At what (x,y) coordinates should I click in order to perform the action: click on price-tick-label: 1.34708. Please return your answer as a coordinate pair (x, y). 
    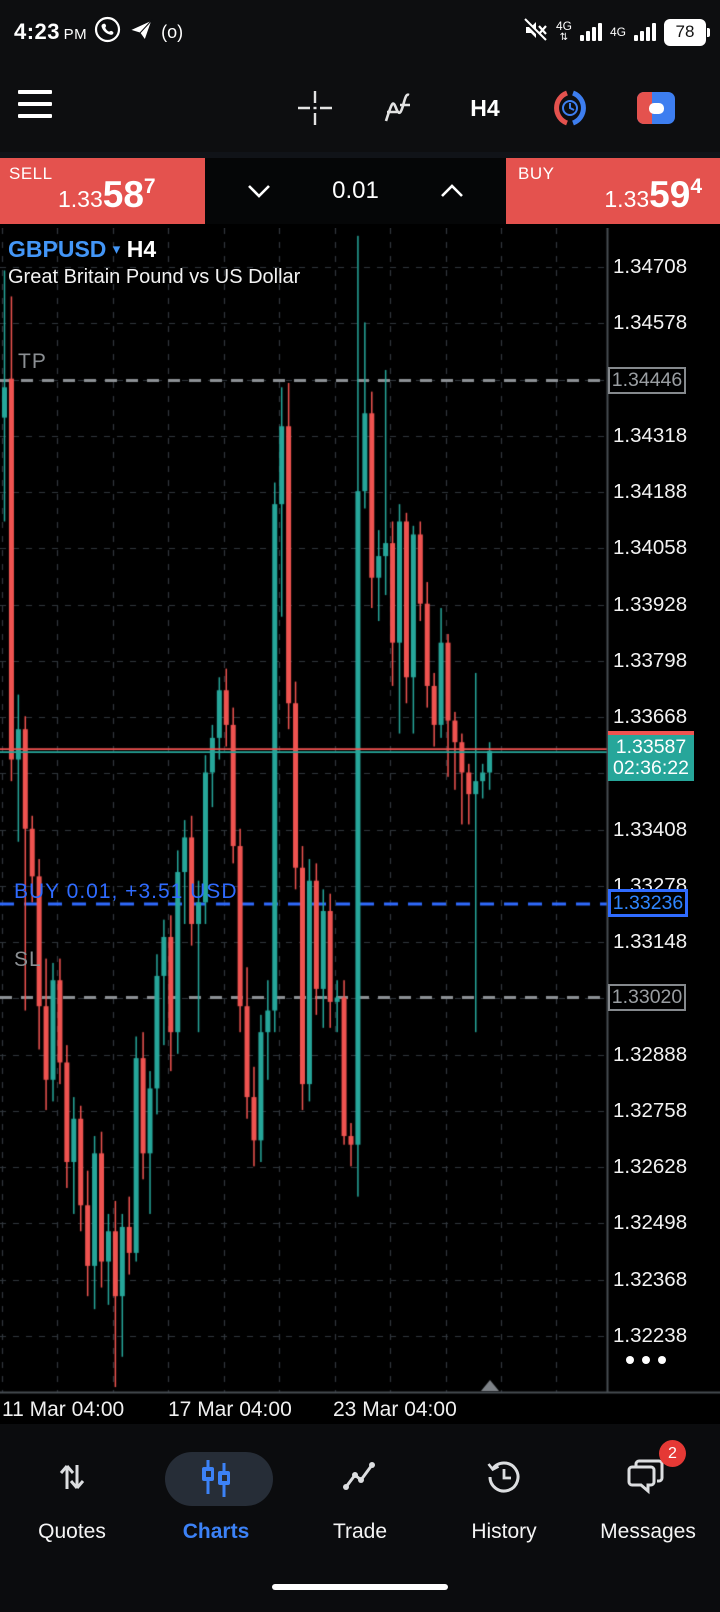
    Looking at the image, I should click on (650, 266).